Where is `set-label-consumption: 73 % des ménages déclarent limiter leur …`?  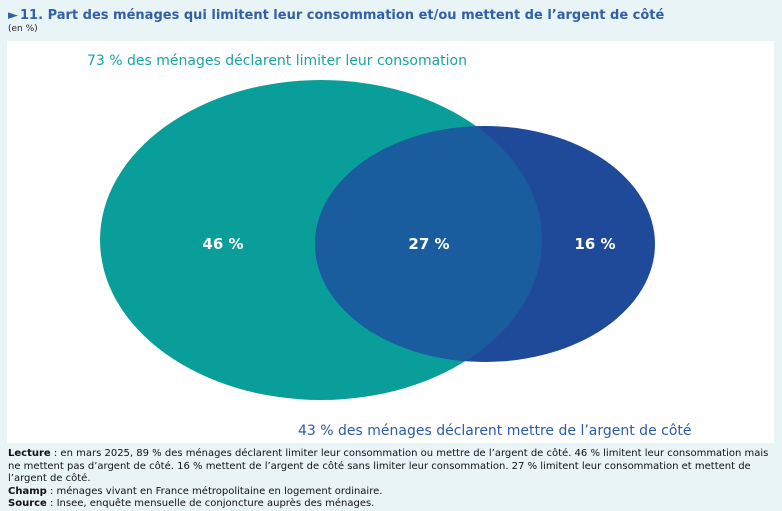 set-label-consumption: 73 % des ménages déclarent limiter leur … is located at coordinates (277, 61).